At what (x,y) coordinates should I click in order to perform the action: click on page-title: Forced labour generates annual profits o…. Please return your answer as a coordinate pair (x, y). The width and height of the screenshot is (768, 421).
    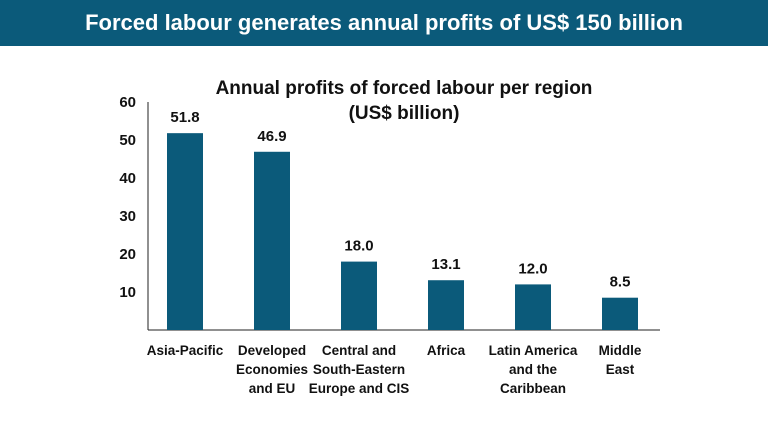
    Looking at the image, I should click on (384, 22).